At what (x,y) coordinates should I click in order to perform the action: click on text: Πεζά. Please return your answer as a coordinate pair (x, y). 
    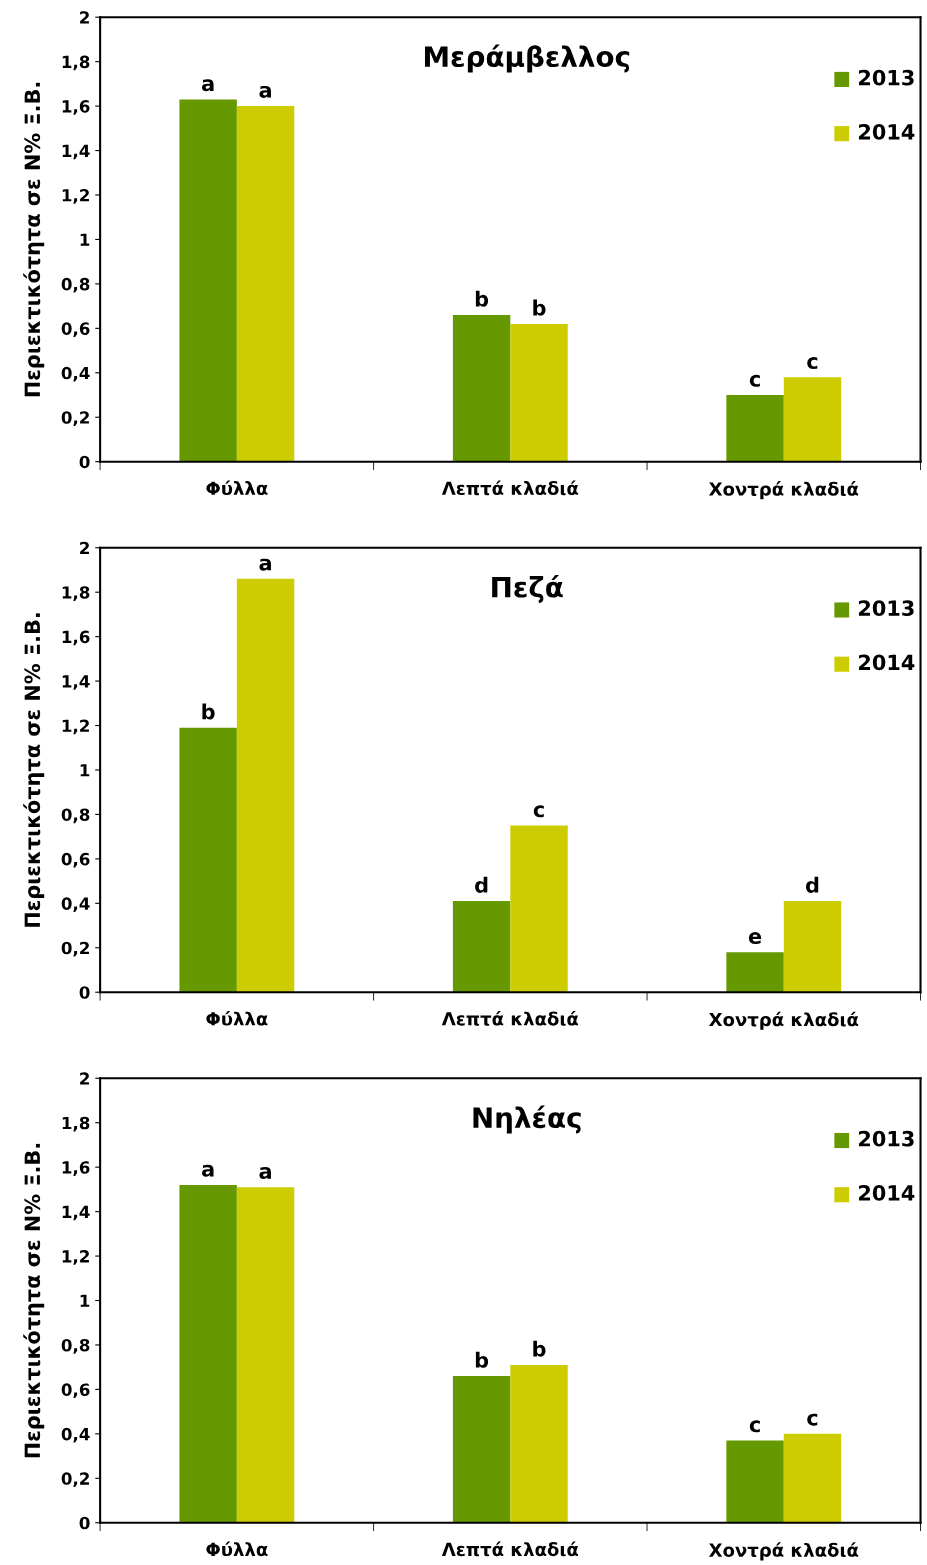
    Looking at the image, I should click on (527, 588).